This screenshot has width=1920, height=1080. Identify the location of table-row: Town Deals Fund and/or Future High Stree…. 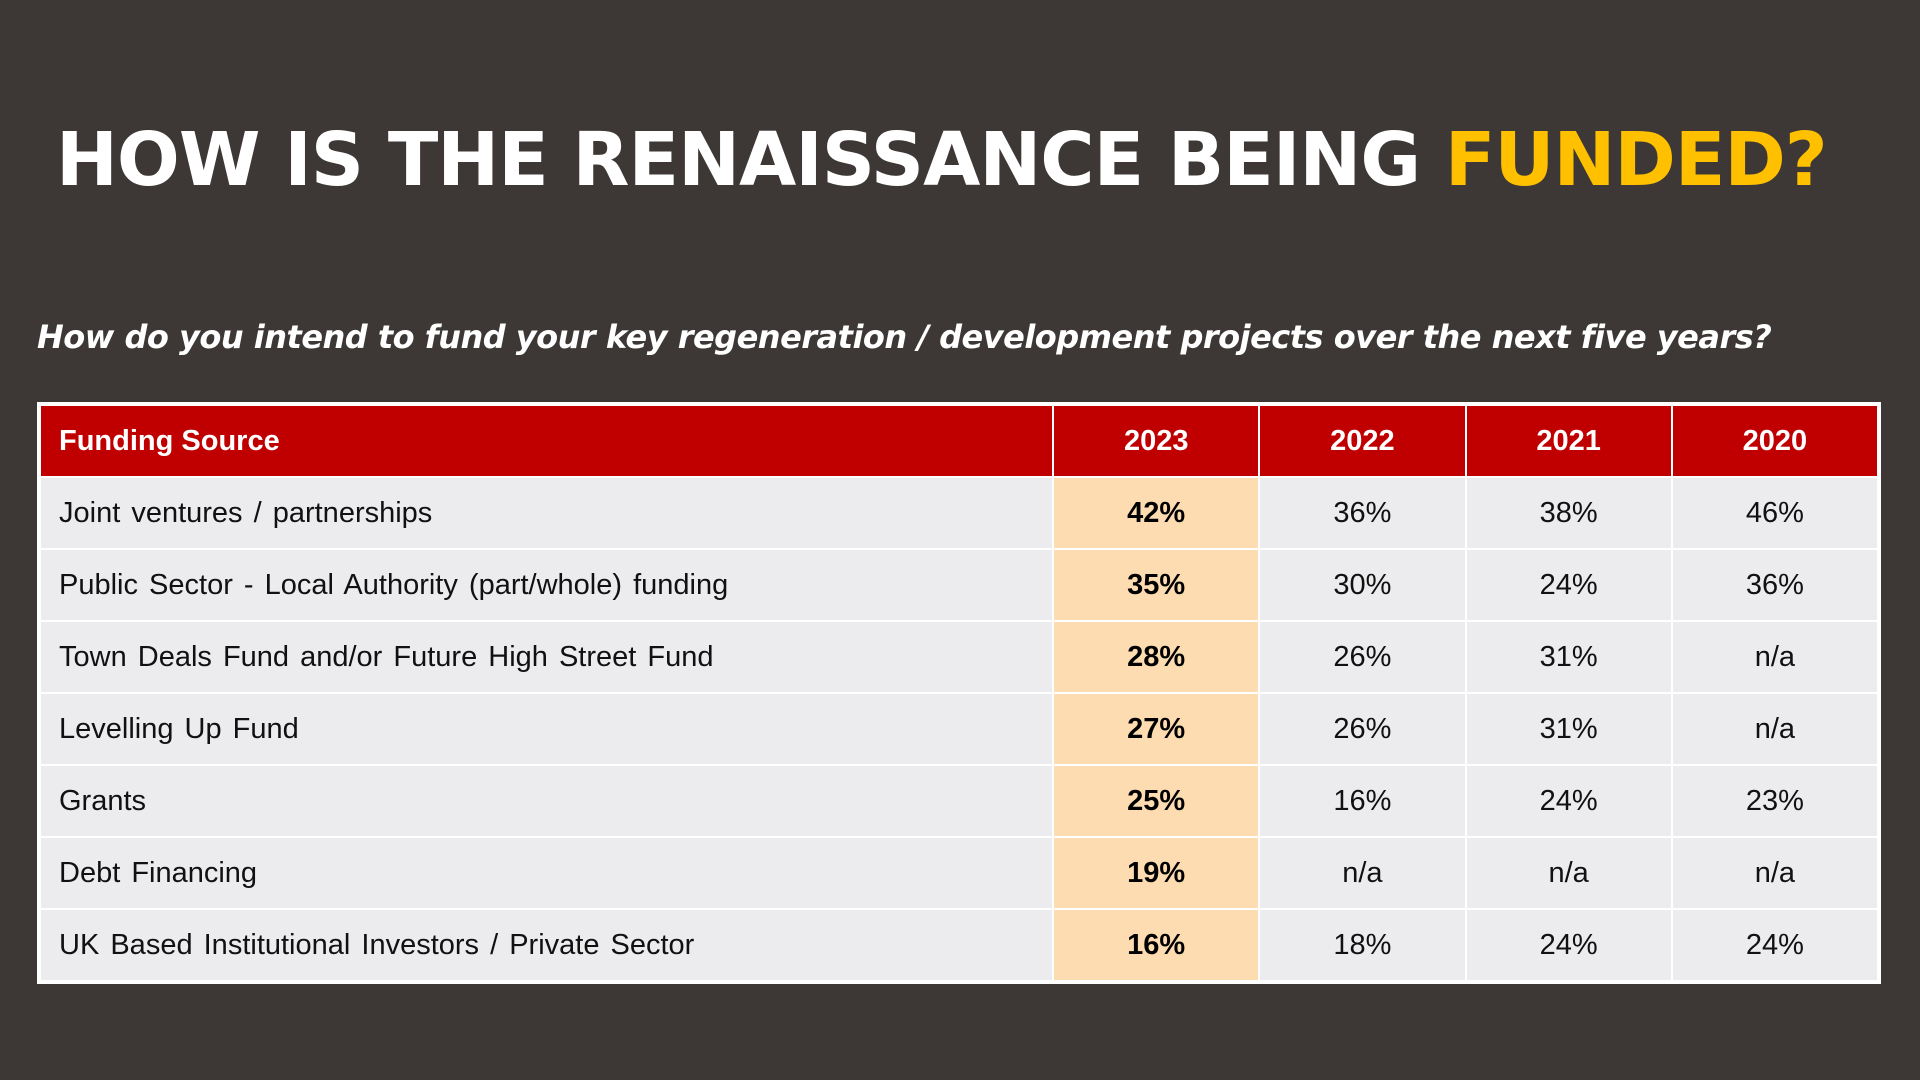
(959, 657).